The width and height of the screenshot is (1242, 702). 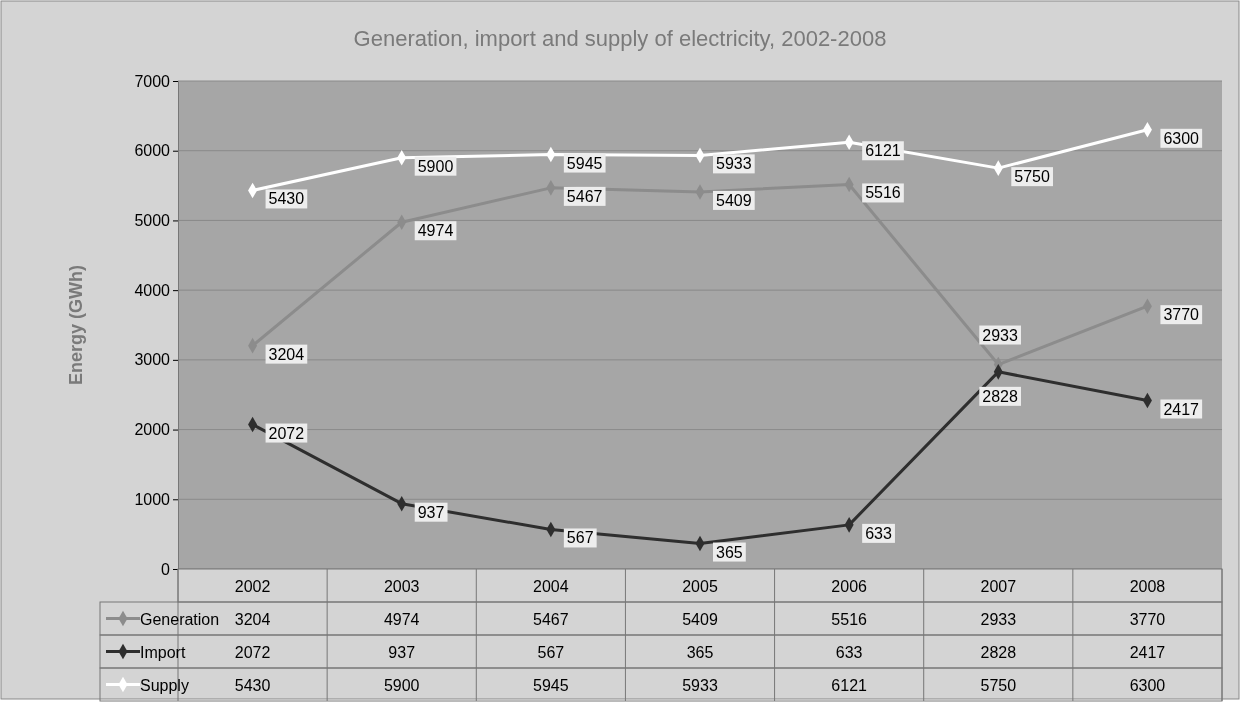 I want to click on data-label: 937, so click(x=402, y=652).